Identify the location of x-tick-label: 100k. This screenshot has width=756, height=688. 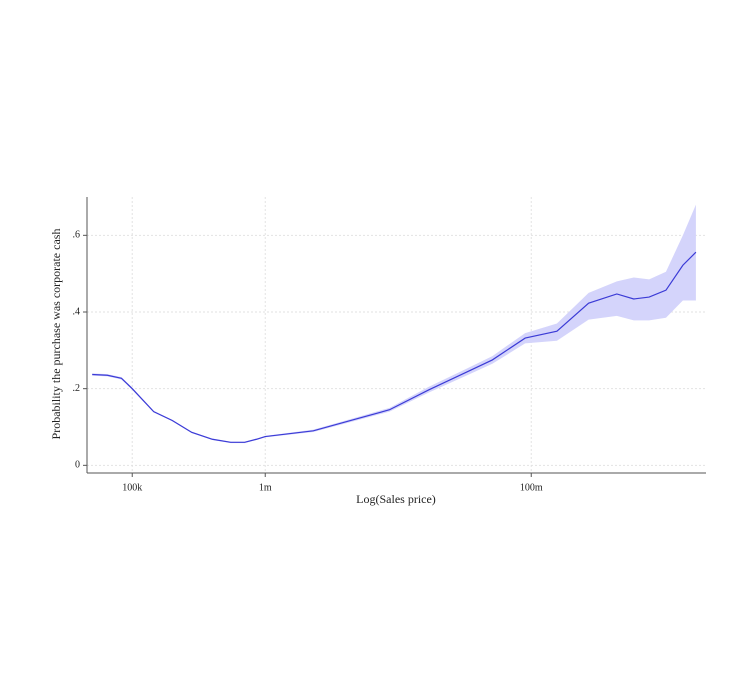
(132, 487).